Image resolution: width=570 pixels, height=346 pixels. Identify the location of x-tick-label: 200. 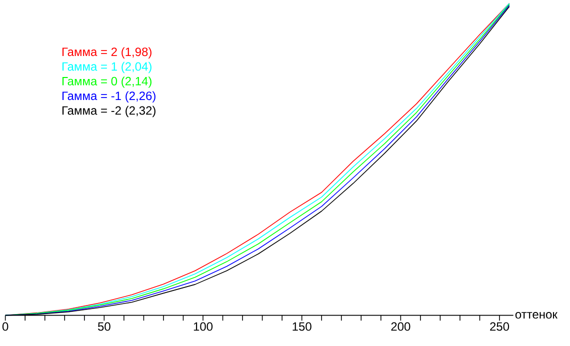
(400, 326).